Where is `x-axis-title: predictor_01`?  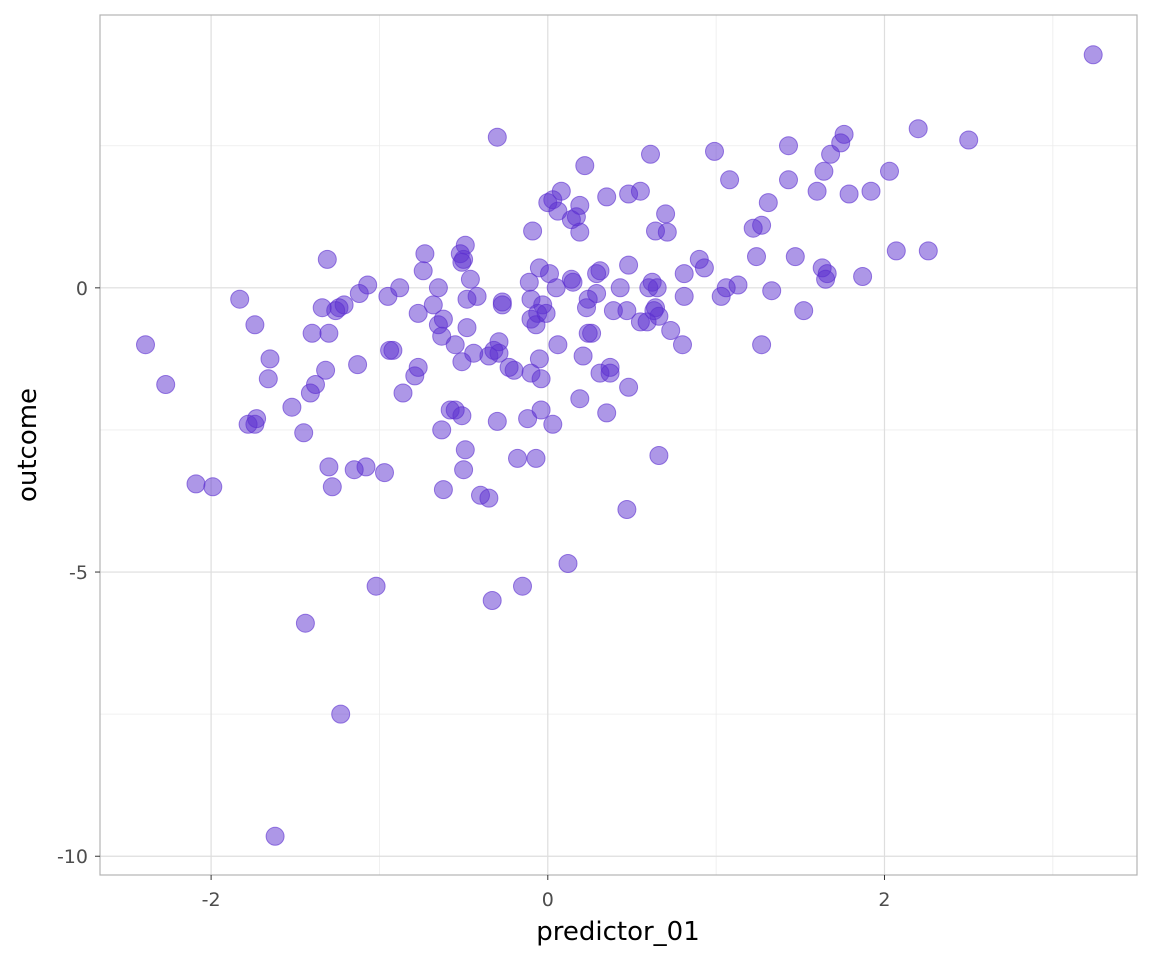
x-axis-title: predictor_01 is located at coordinates (618, 932).